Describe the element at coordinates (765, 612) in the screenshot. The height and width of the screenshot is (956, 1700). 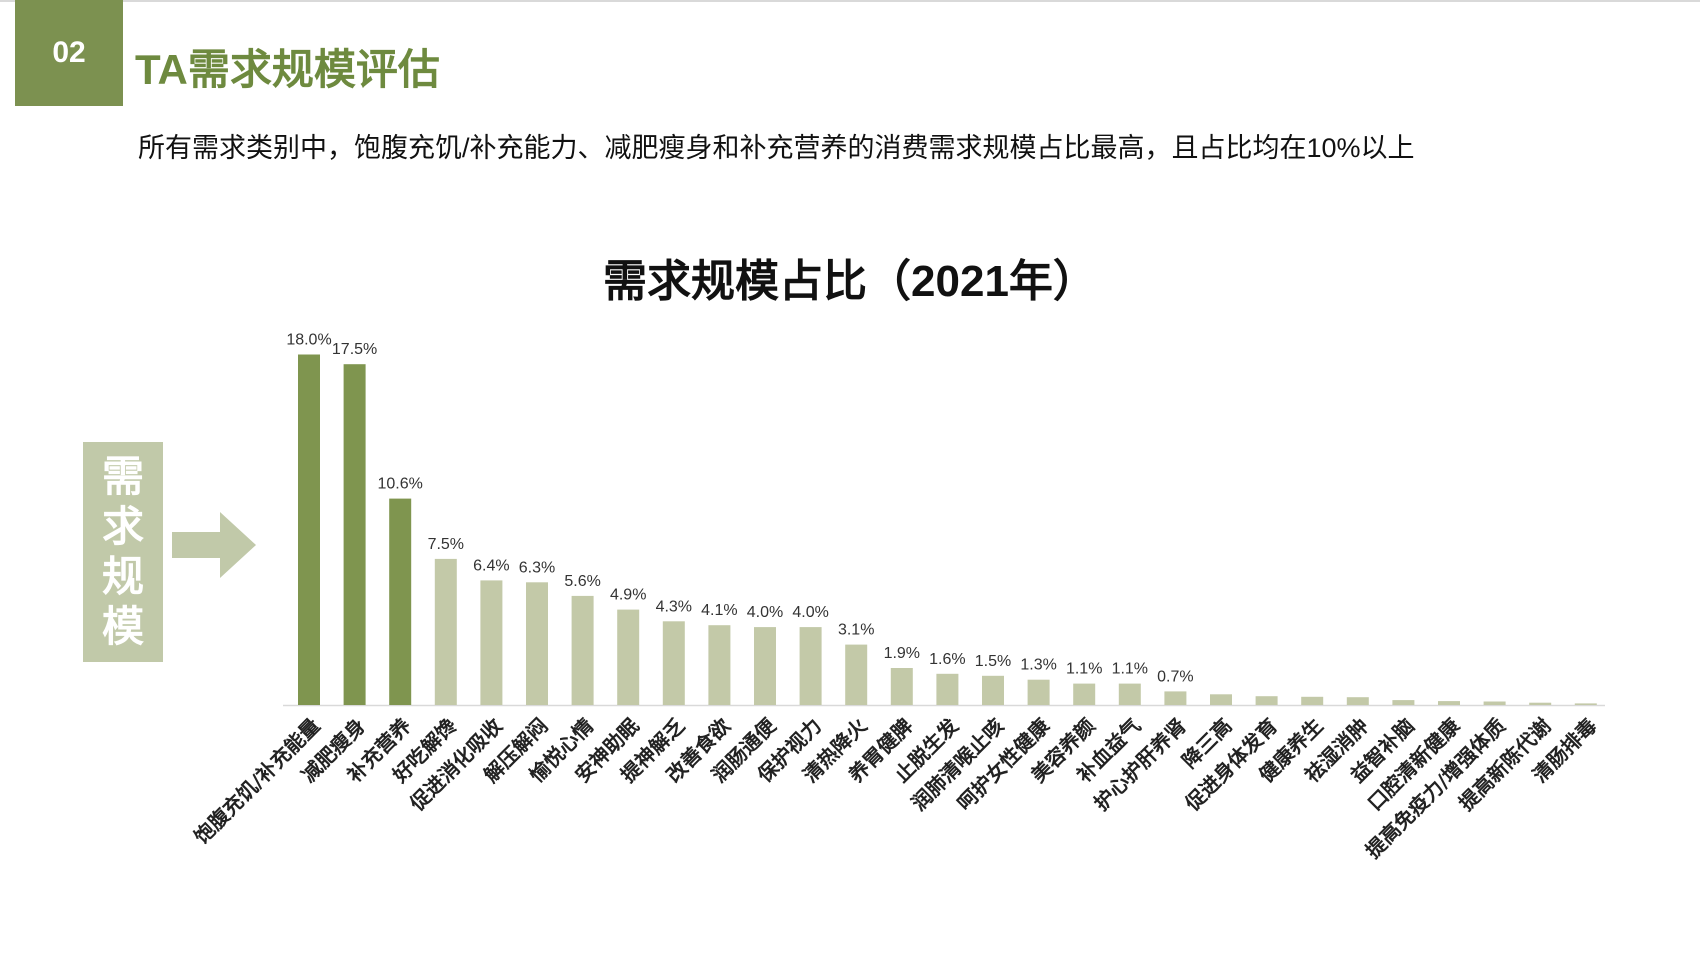
I see `data-label-10: 4.0%` at that location.